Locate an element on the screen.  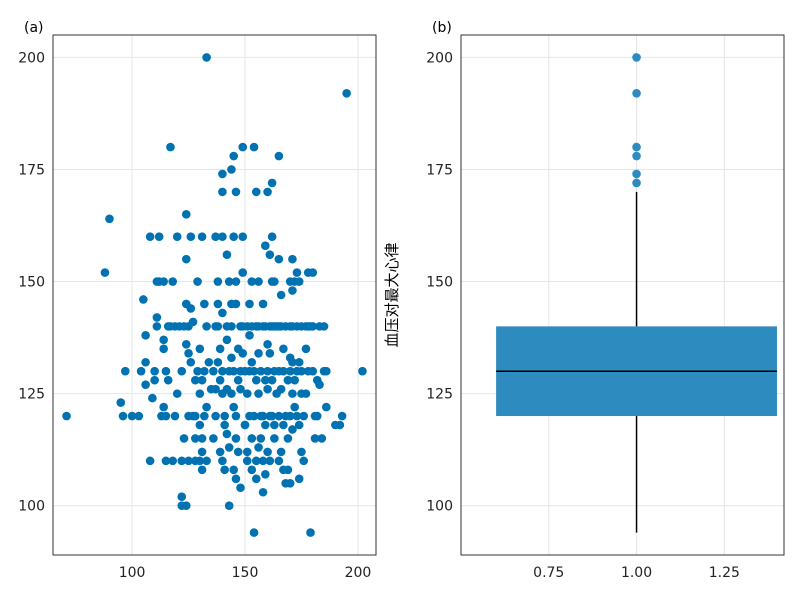
panel-b-y-tick-label: 150 is located at coordinates (439, 283).